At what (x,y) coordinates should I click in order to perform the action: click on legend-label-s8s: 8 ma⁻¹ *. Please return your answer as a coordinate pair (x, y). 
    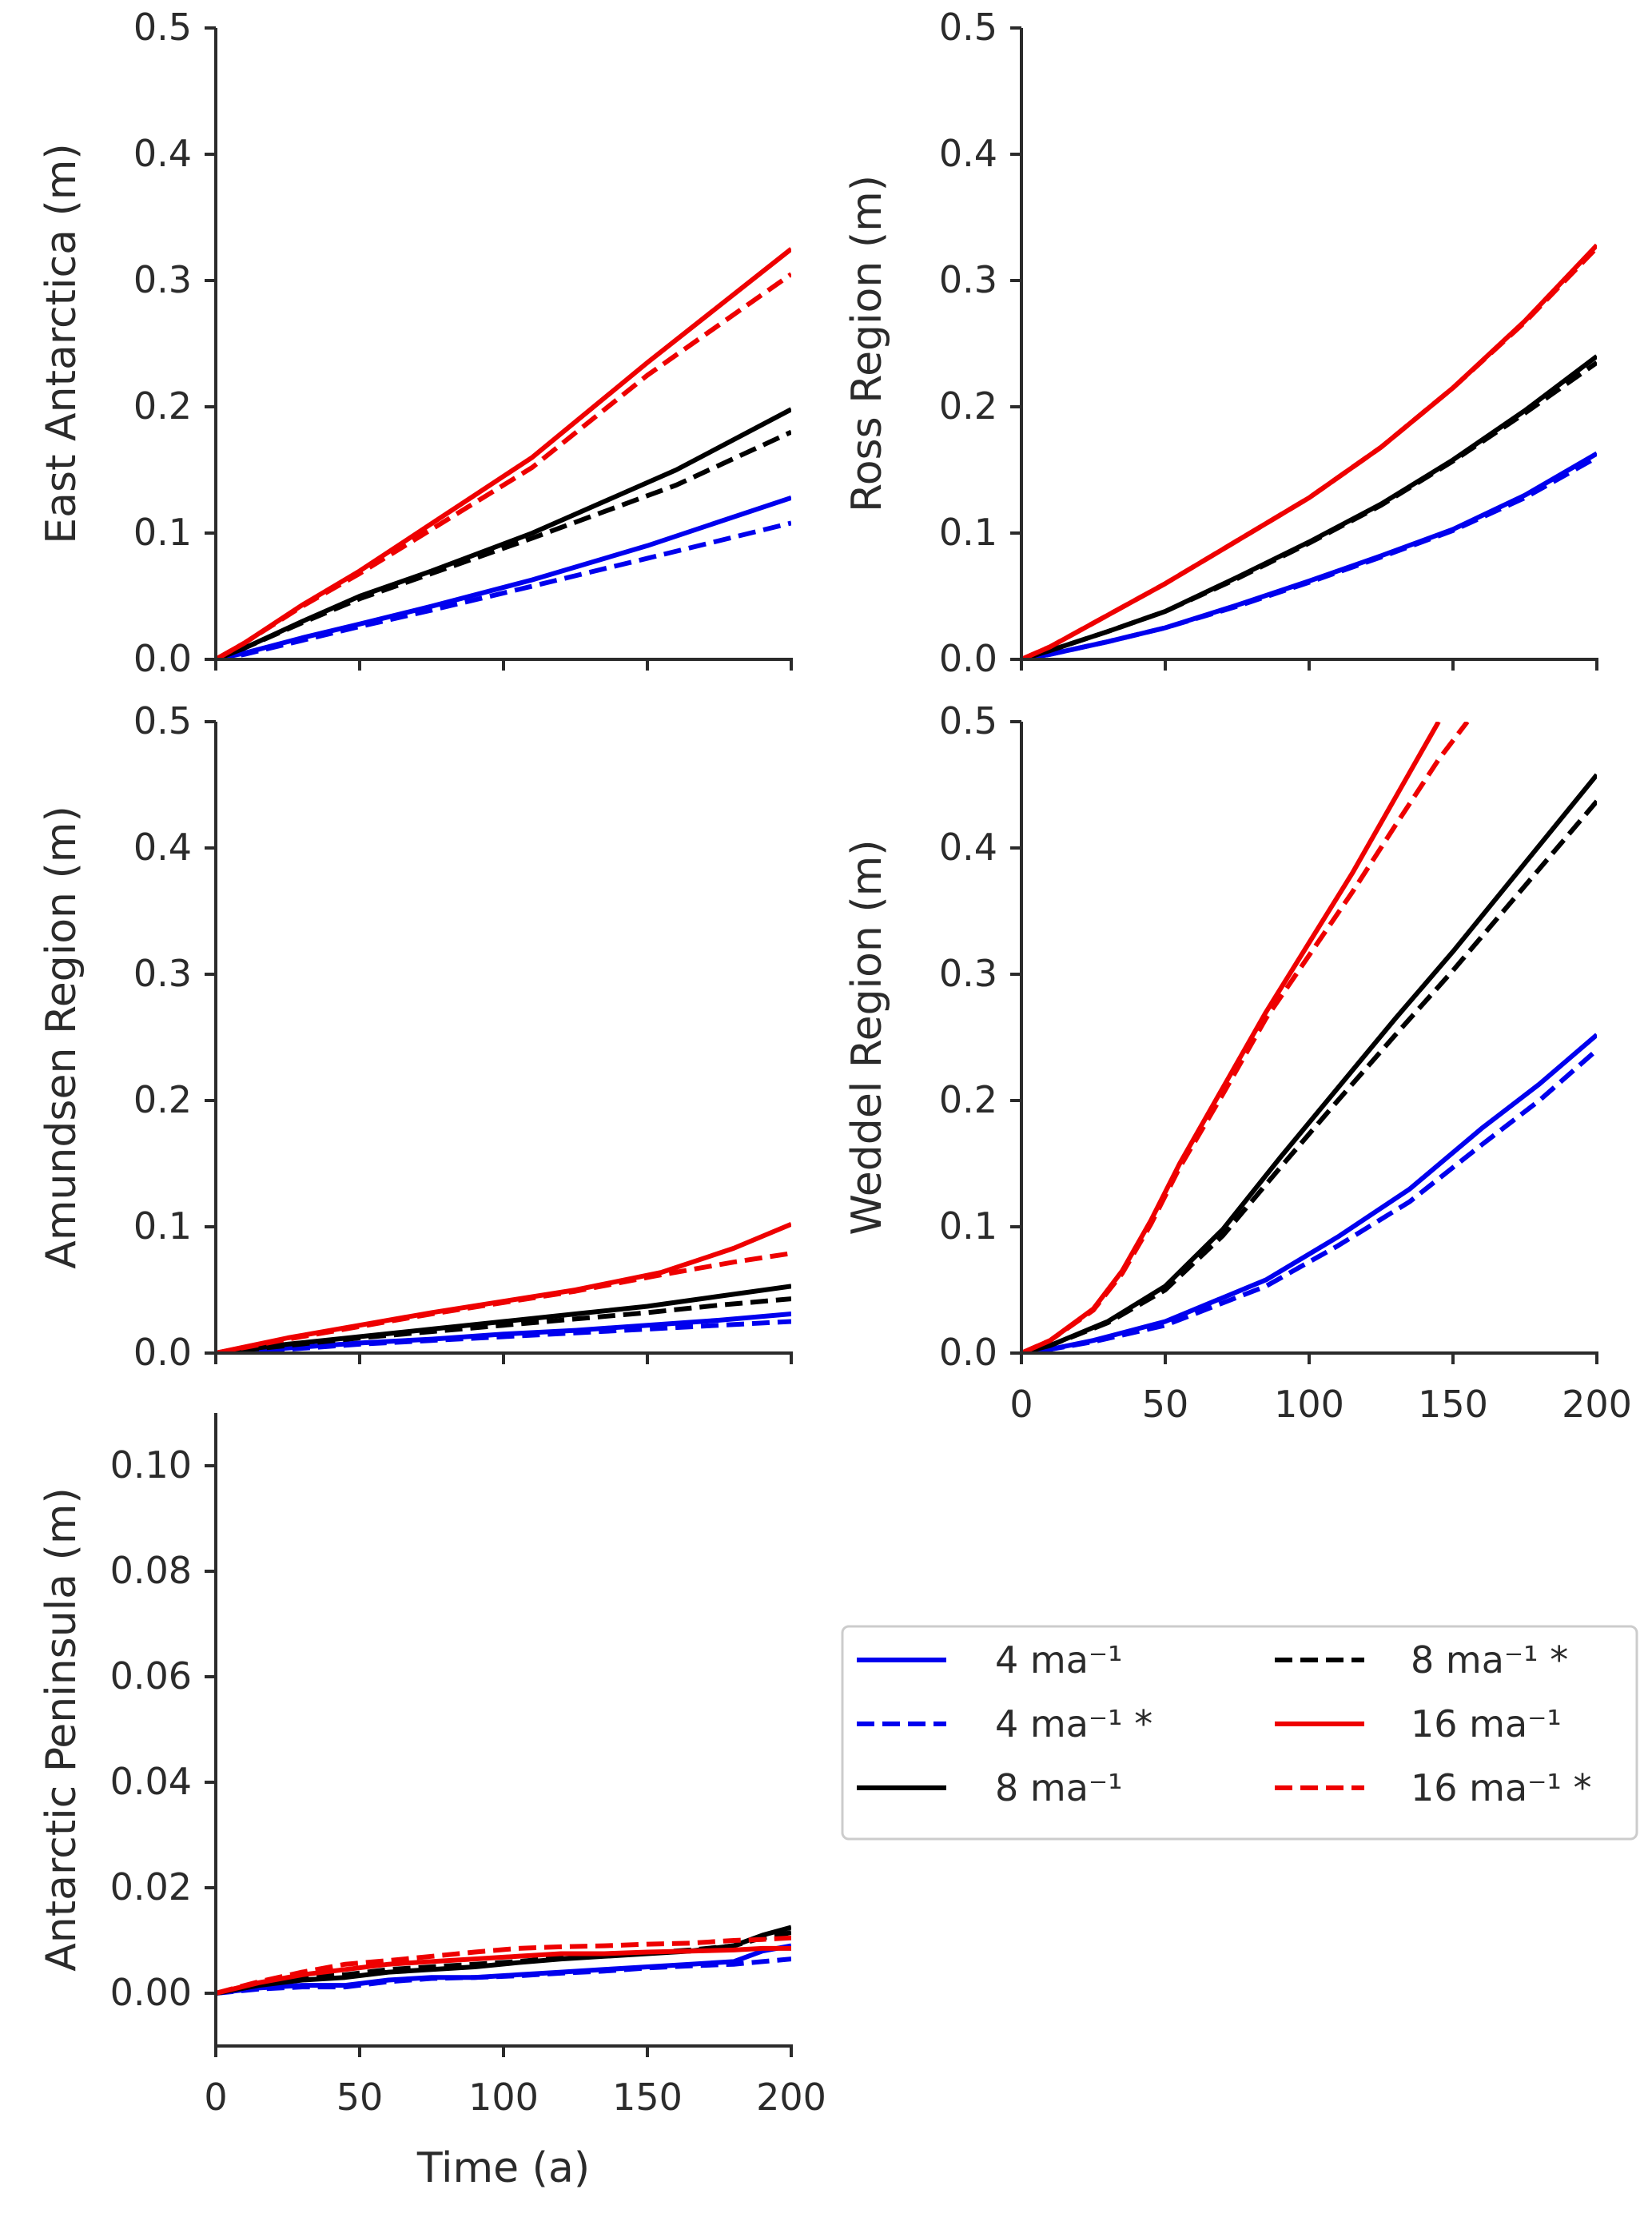
    Looking at the image, I should click on (1489, 1660).